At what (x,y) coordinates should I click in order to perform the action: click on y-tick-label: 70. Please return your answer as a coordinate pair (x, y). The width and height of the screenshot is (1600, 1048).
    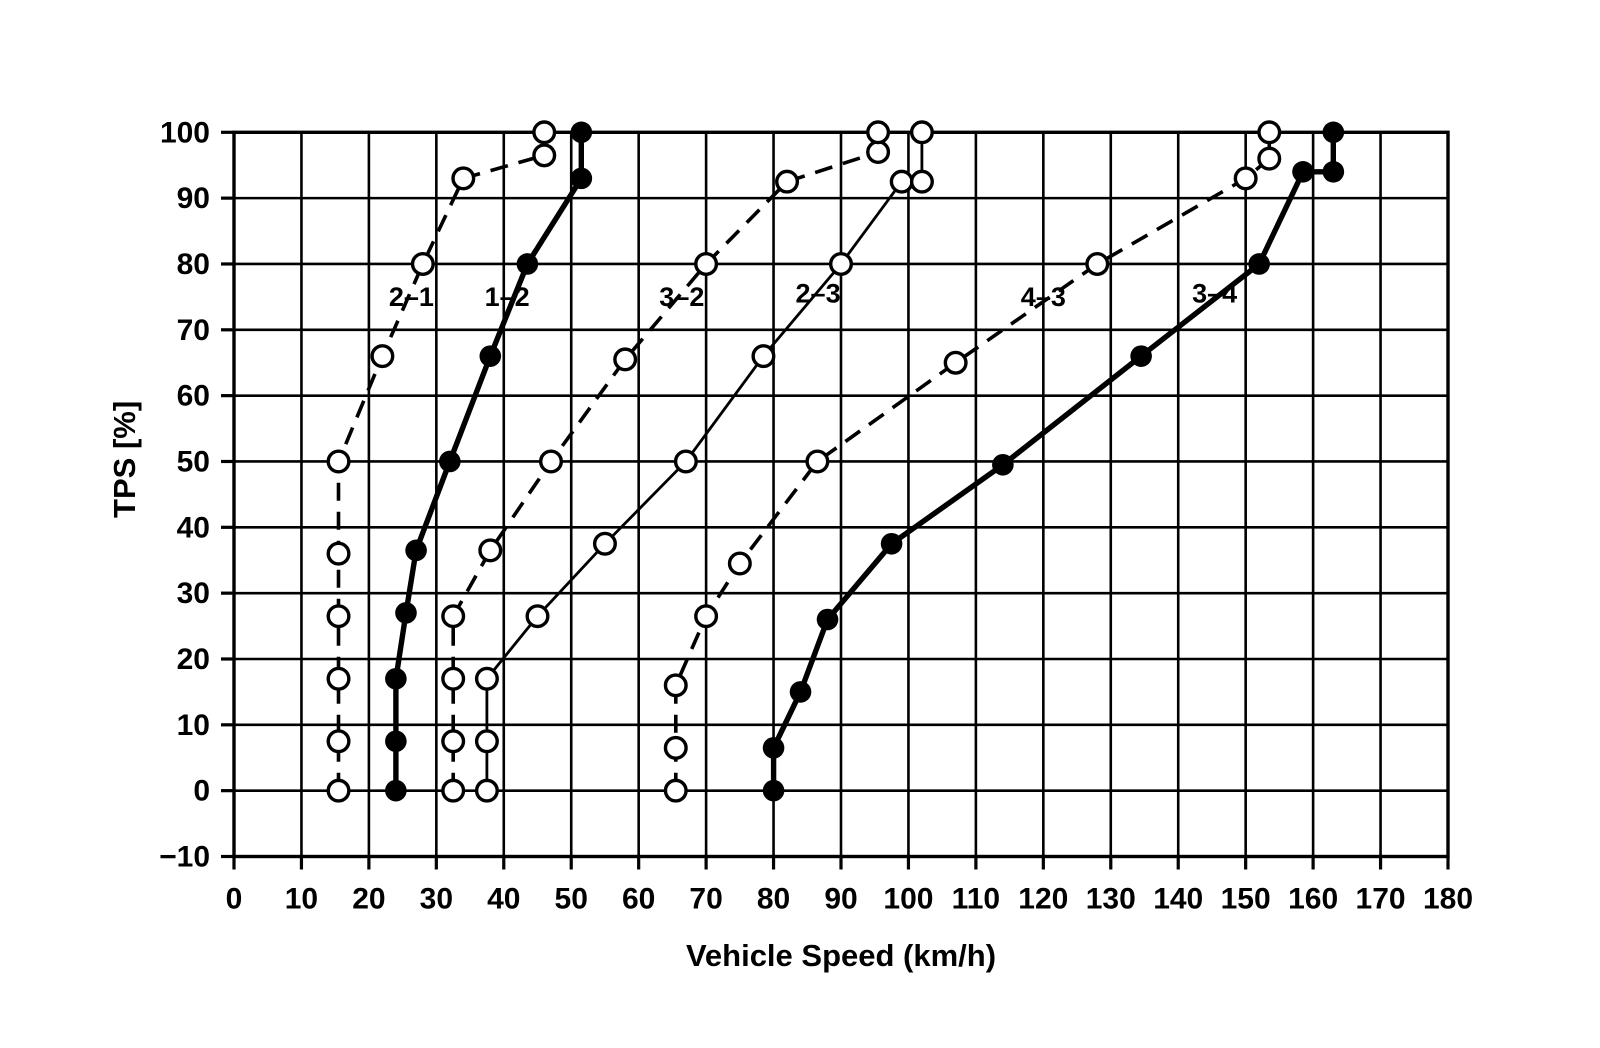
    Looking at the image, I should click on (193, 330).